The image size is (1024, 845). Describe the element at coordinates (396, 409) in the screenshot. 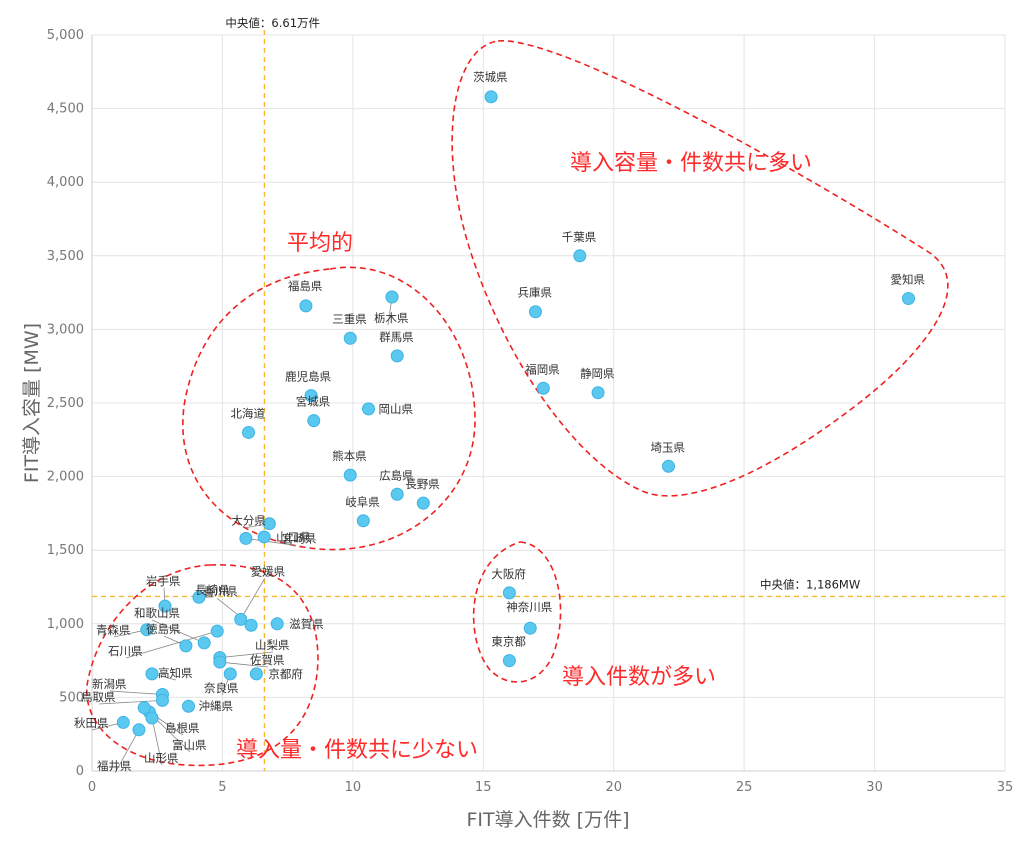

I see `point-label: 岡山県` at that location.